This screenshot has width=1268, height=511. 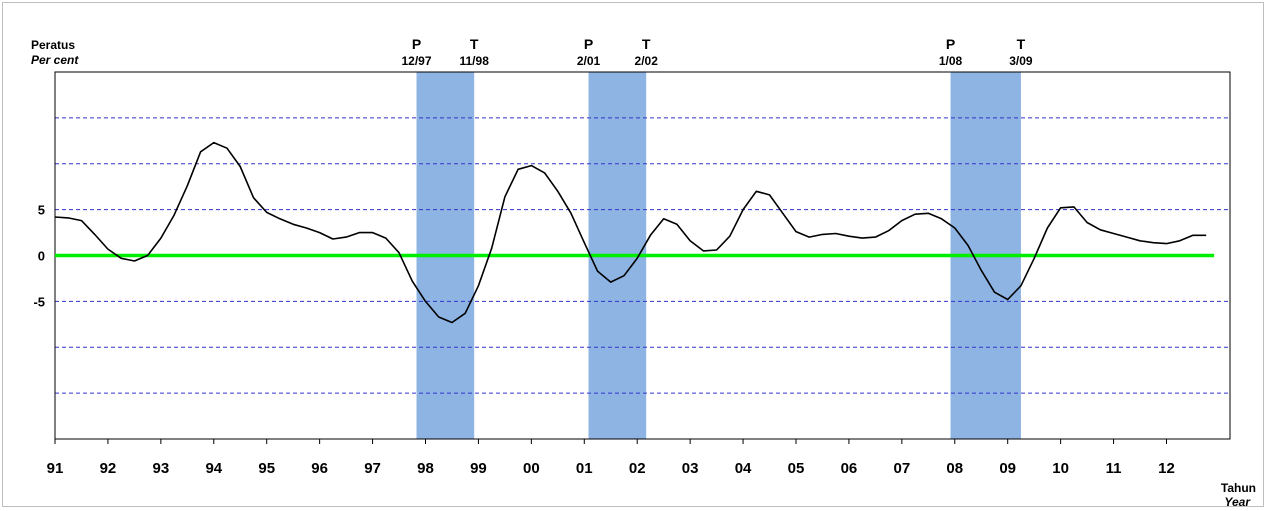 What do you see at coordinates (39, 301) in the screenshot?
I see `y-tick-label: -5` at bounding box center [39, 301].